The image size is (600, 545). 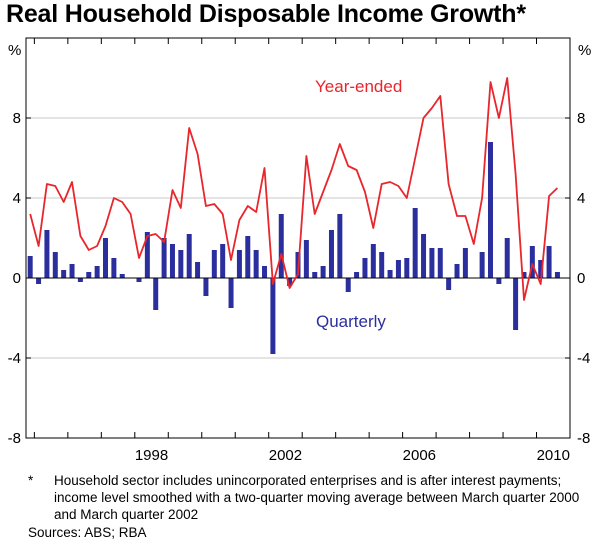 I want to click on y-axis-right-labels: -8 -4 0 4 8, so click(x=583, y=278).